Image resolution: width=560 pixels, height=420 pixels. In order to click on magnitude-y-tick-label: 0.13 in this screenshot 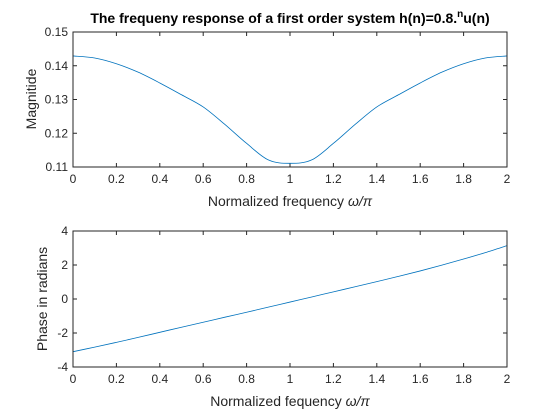, I will do `click(57, 100)`.